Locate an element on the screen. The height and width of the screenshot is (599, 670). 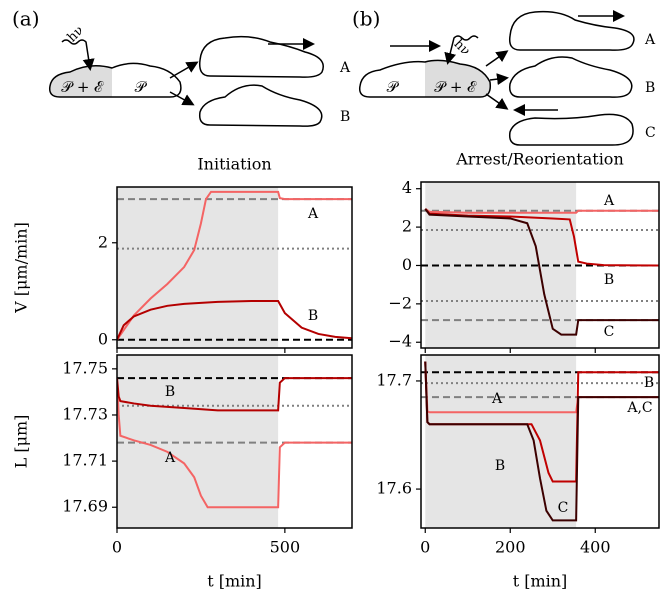
x-tick-label: 400 is located at coordinates (595, 547).